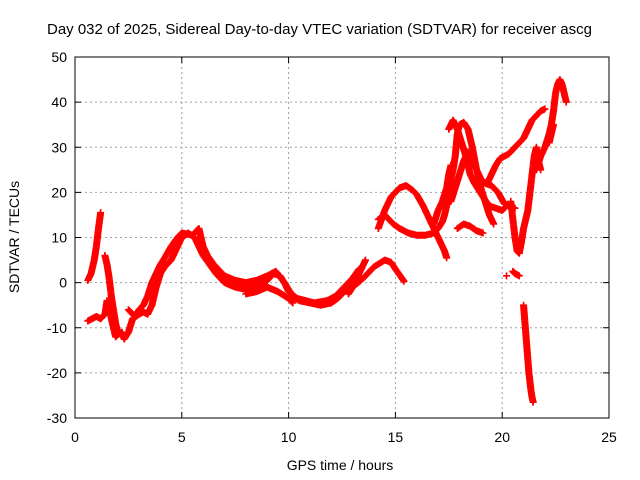  Describe the element at coordinates (57, 328) in the screenshot. I see `y-tick-label: -10` at that location.